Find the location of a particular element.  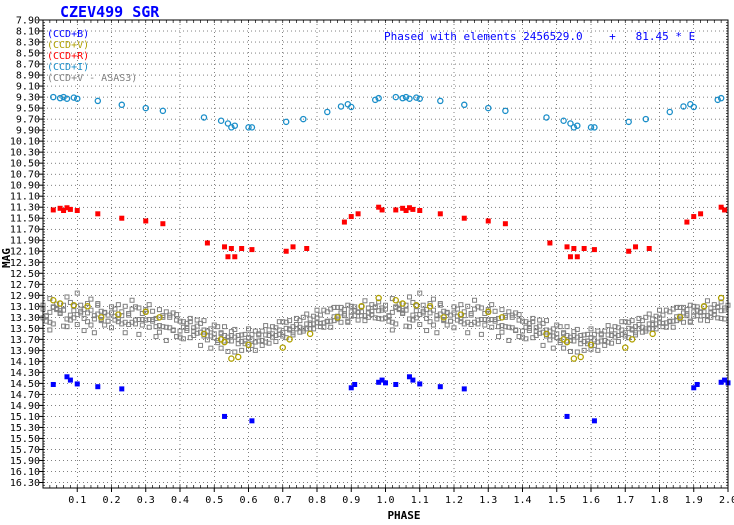

legend-item-v: (CCD+V) is located at coordinates (68, 45).